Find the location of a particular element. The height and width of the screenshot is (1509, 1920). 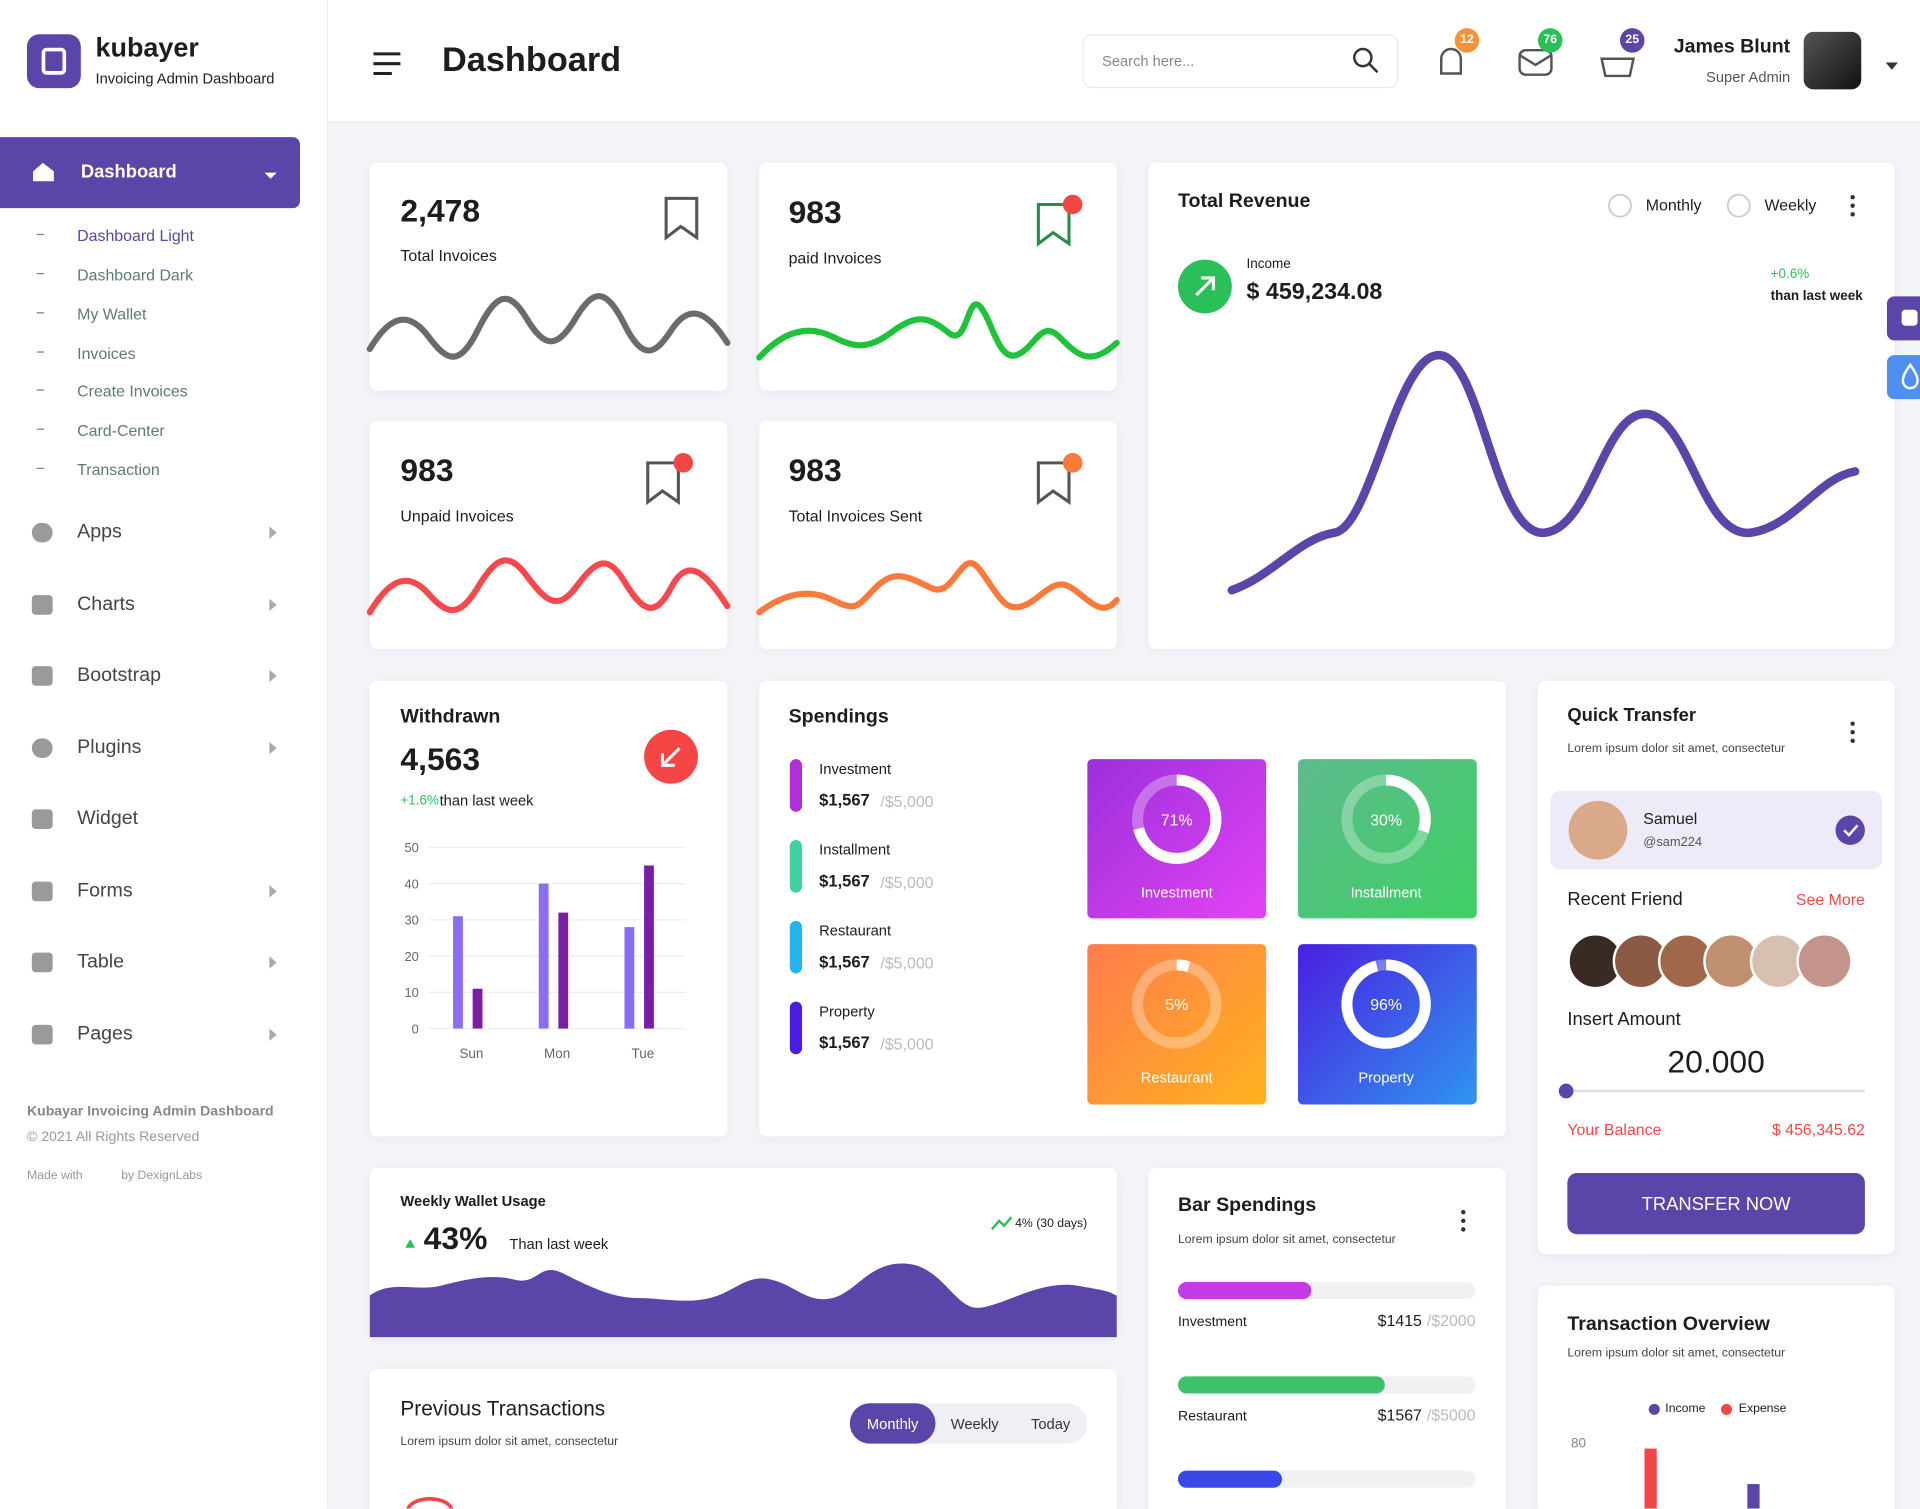

menu-item: Forms is located at coordinates (105, 890).